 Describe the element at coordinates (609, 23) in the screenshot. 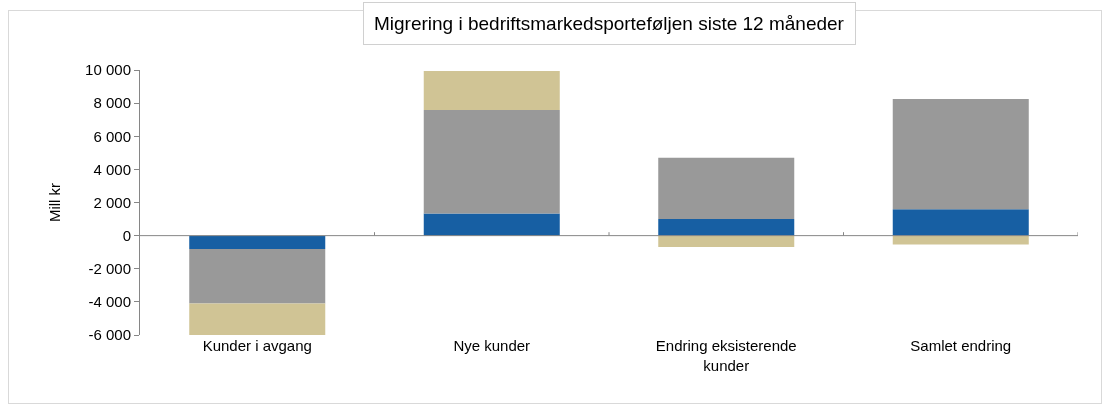

I see `chart-title: Migrering i bedriftsmarkedsporteføljen siste 12 måneder` at that location.